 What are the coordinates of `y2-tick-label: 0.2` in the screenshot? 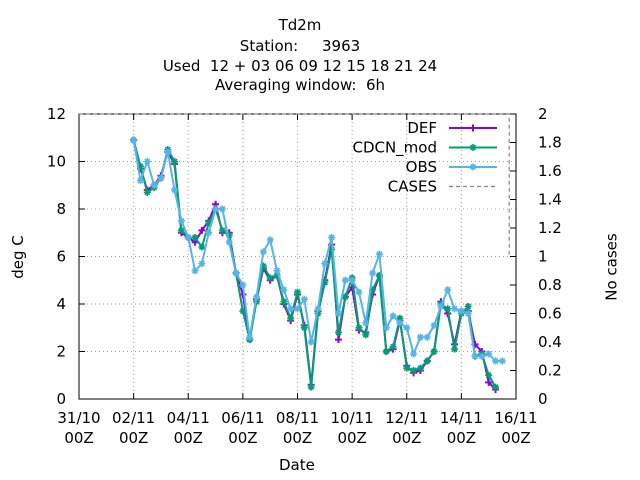 It's located at (550, 371).